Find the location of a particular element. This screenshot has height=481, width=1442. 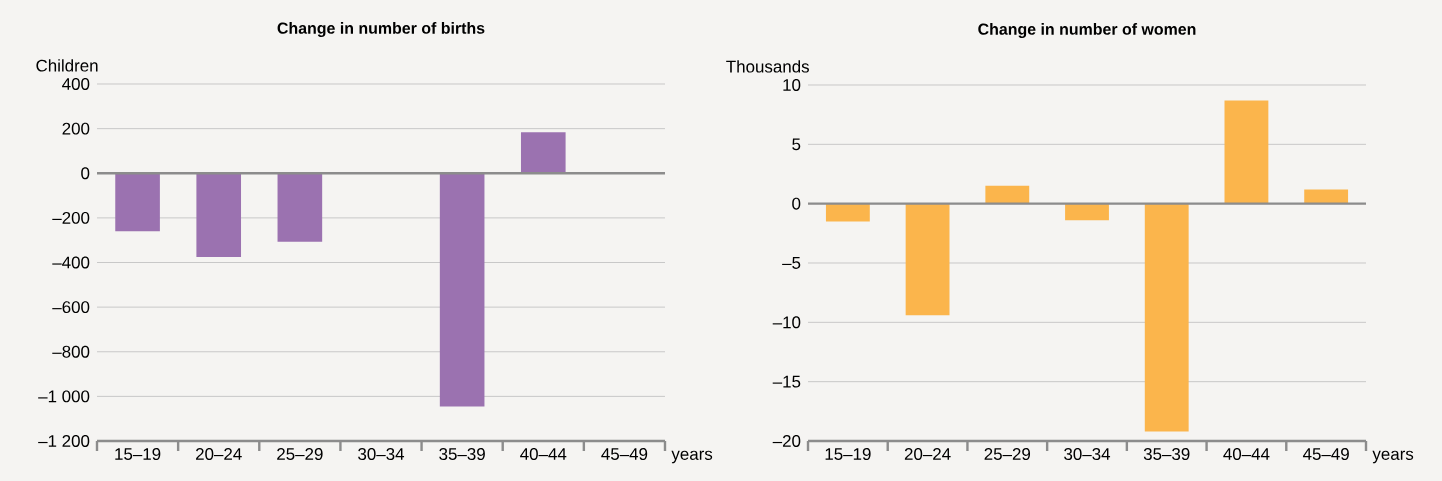

y-tick-label: 5 is located at coordinates (796, 144).